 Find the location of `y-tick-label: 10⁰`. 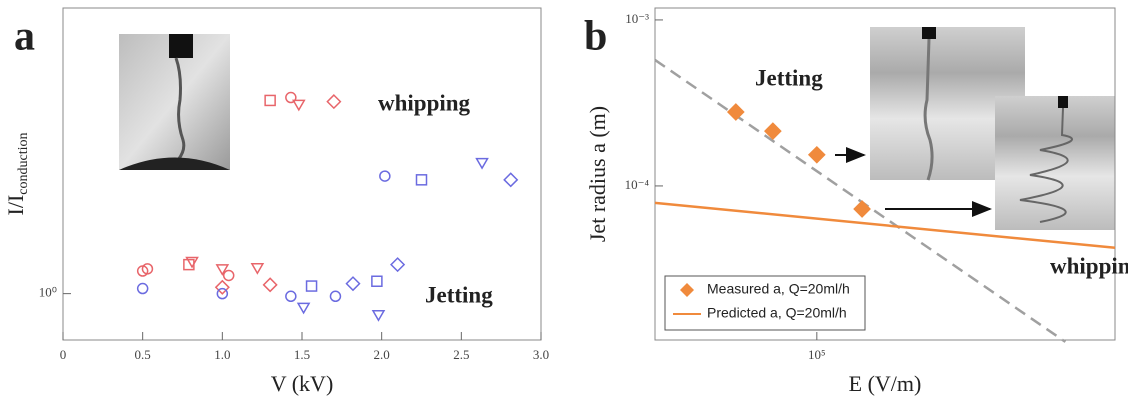

y-tick-label: 10⁰ is located at coordinates (48, 292).